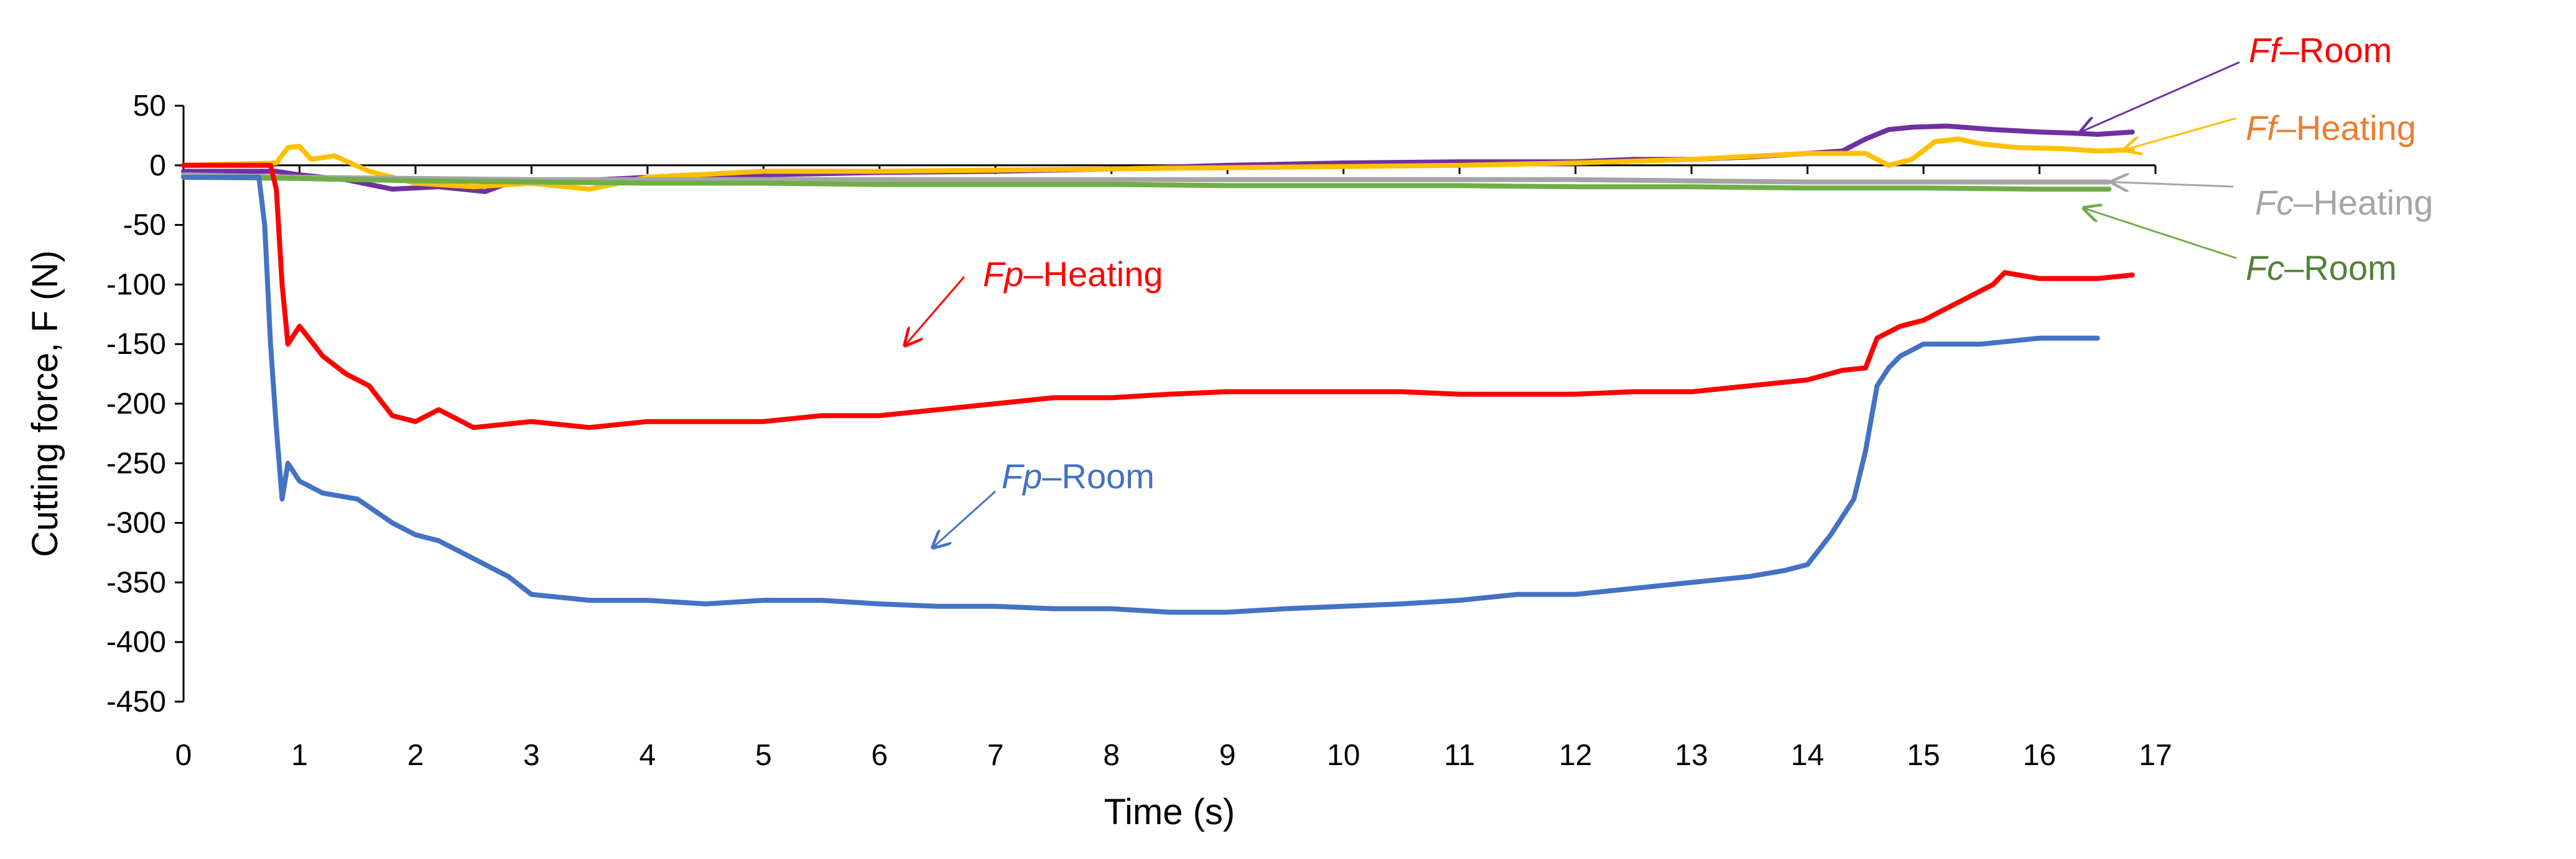 The width and height of the screenshot is (2576, 859). Describe the element at coordinates (136, 404) in the screenshot. I see `y-tick-label: -200` at that location.